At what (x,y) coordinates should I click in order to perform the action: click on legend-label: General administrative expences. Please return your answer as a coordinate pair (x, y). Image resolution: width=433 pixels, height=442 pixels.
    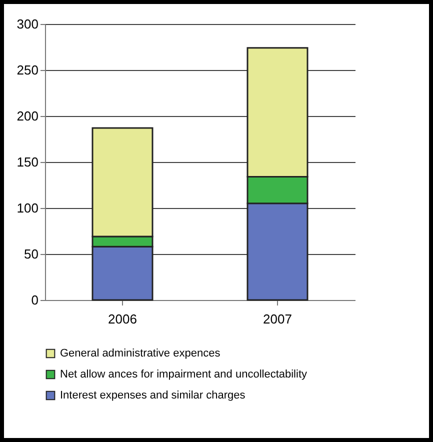
    Looking at the image, I should click on (140, 354).